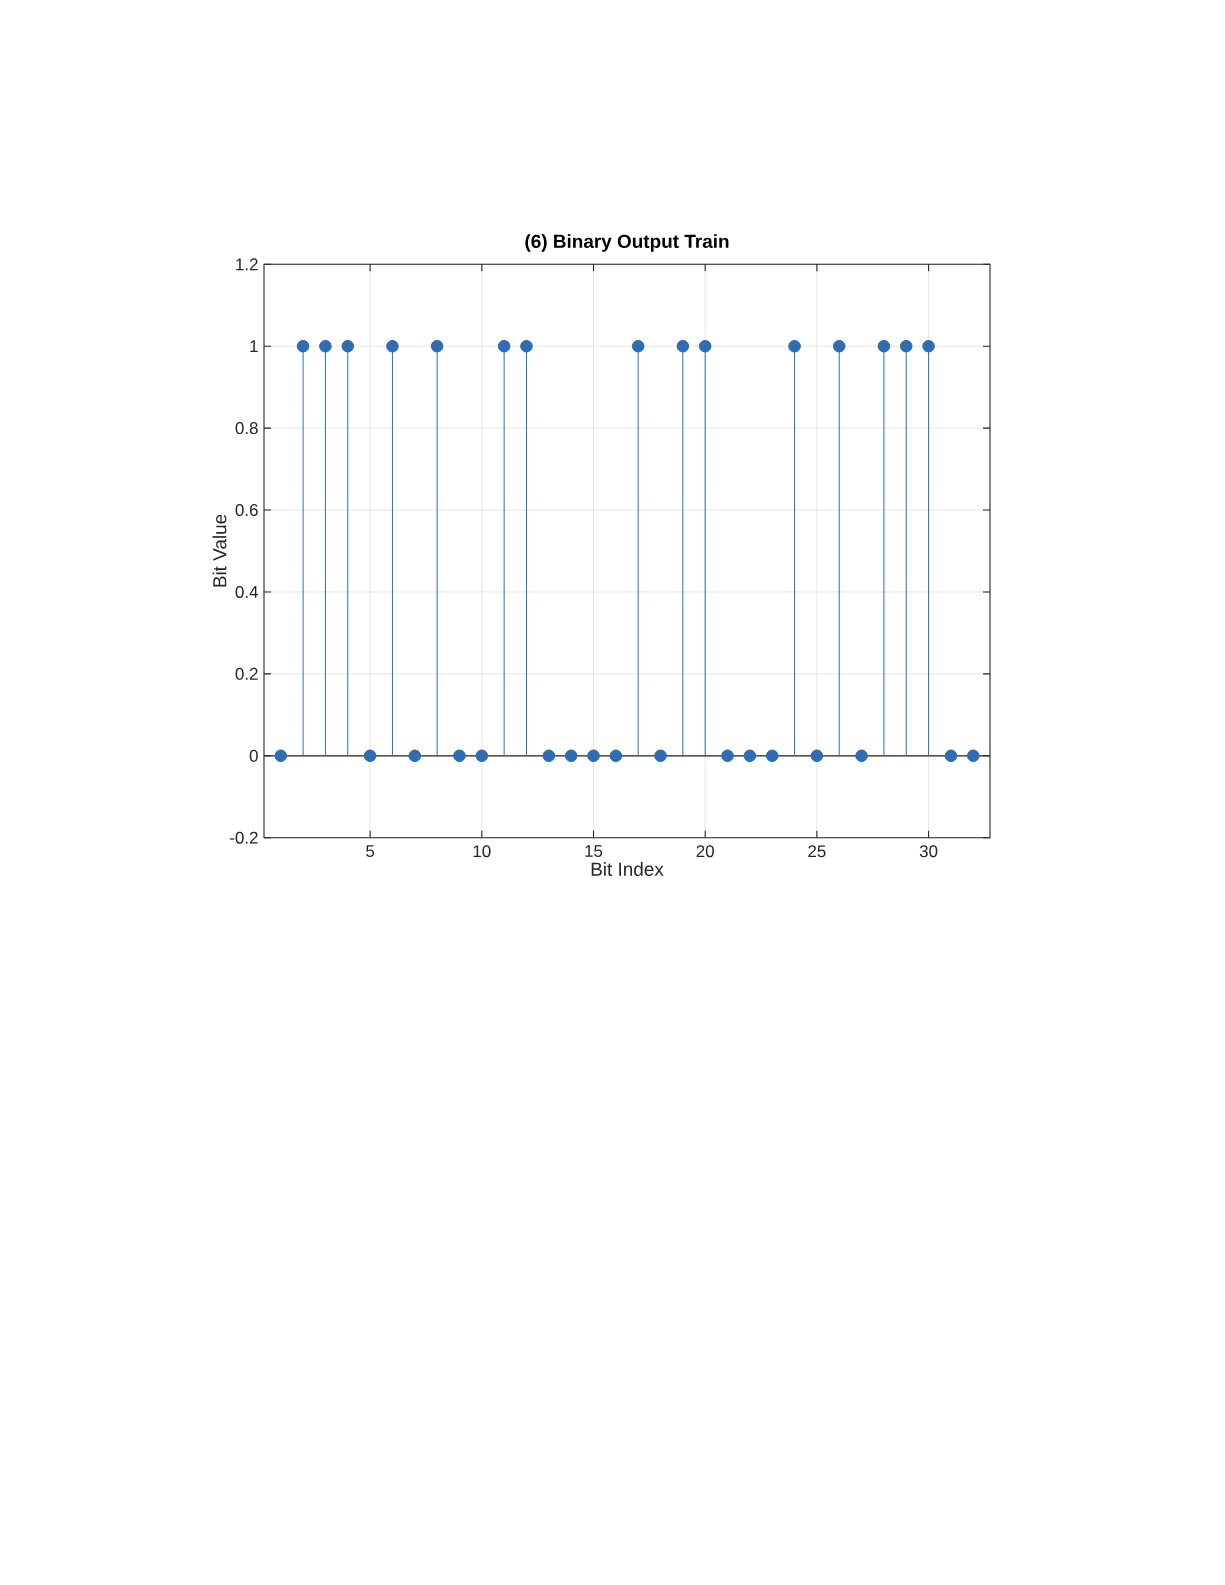 This screenshot has width=1225, height=1585. Describe the element at coordinates (627, 243) in the screenshot. I see `chart-title: (6) Binary Output Train` at that location.